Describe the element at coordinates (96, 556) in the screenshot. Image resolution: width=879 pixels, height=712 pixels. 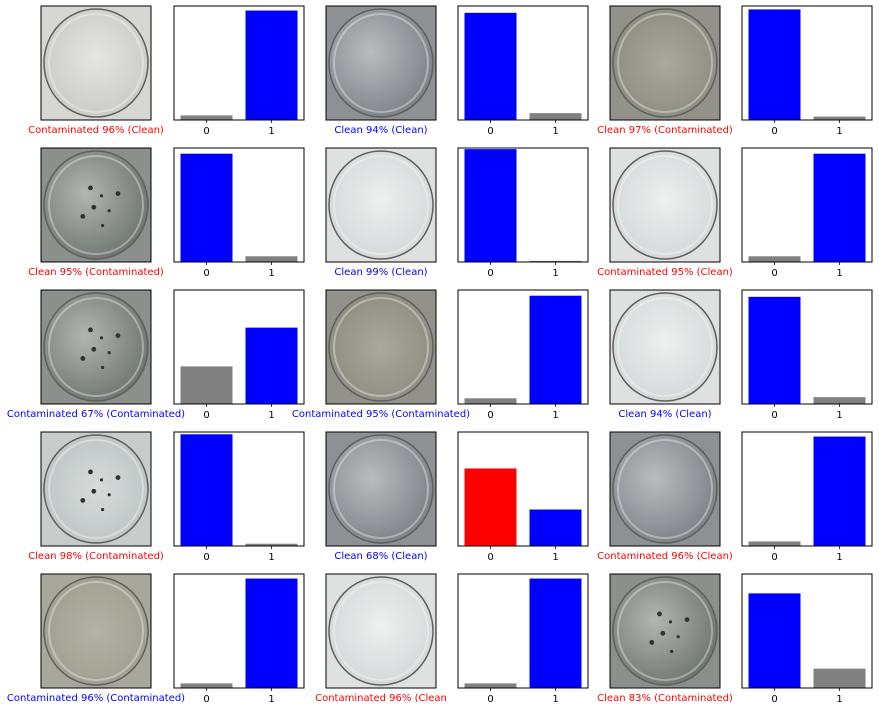
I see `prediction-caption: Clean 98% (Contaminated)` at that location.